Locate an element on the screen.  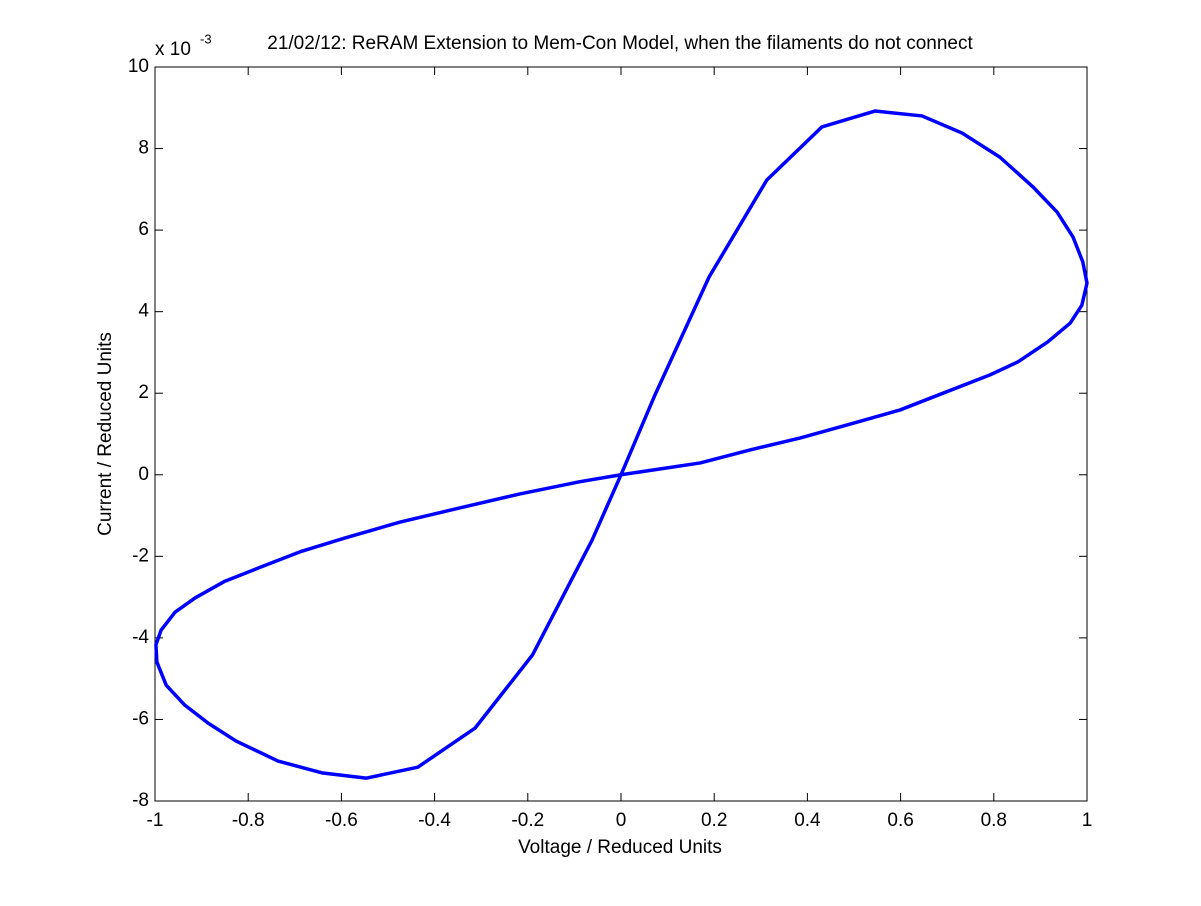
y-scale-exponent: -3 is located at coordinates (206, 38).